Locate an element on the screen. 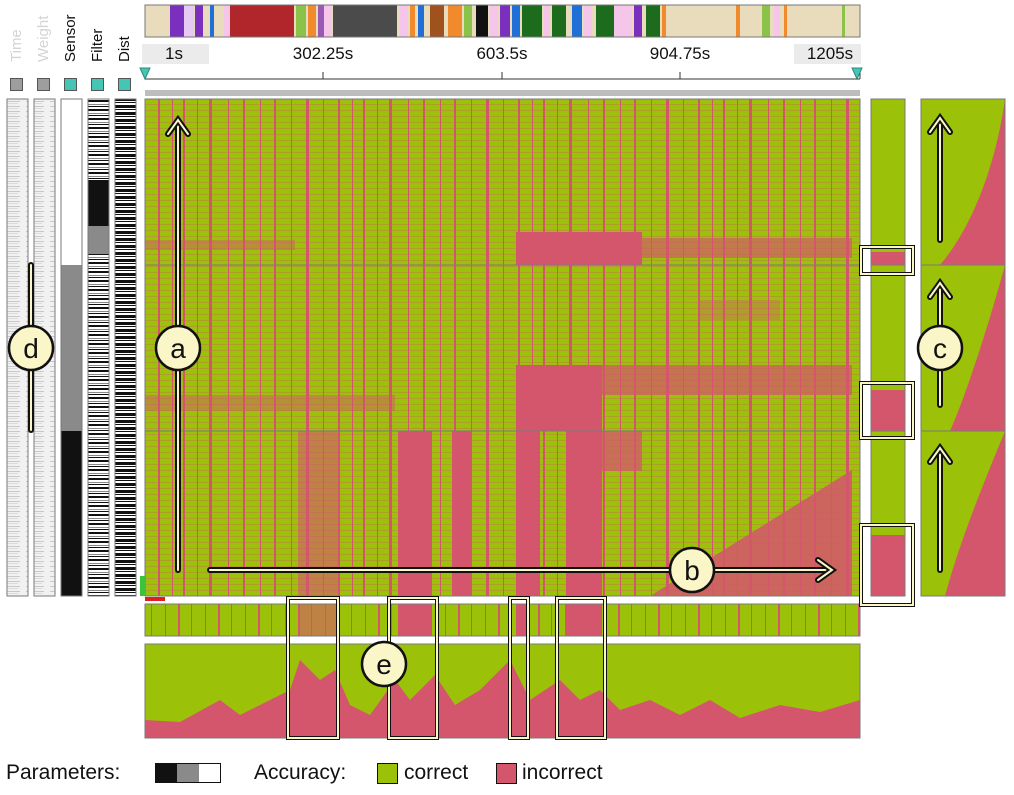 The image size is (1014, 795). toggle-weight is located at coordinates (43, 84).